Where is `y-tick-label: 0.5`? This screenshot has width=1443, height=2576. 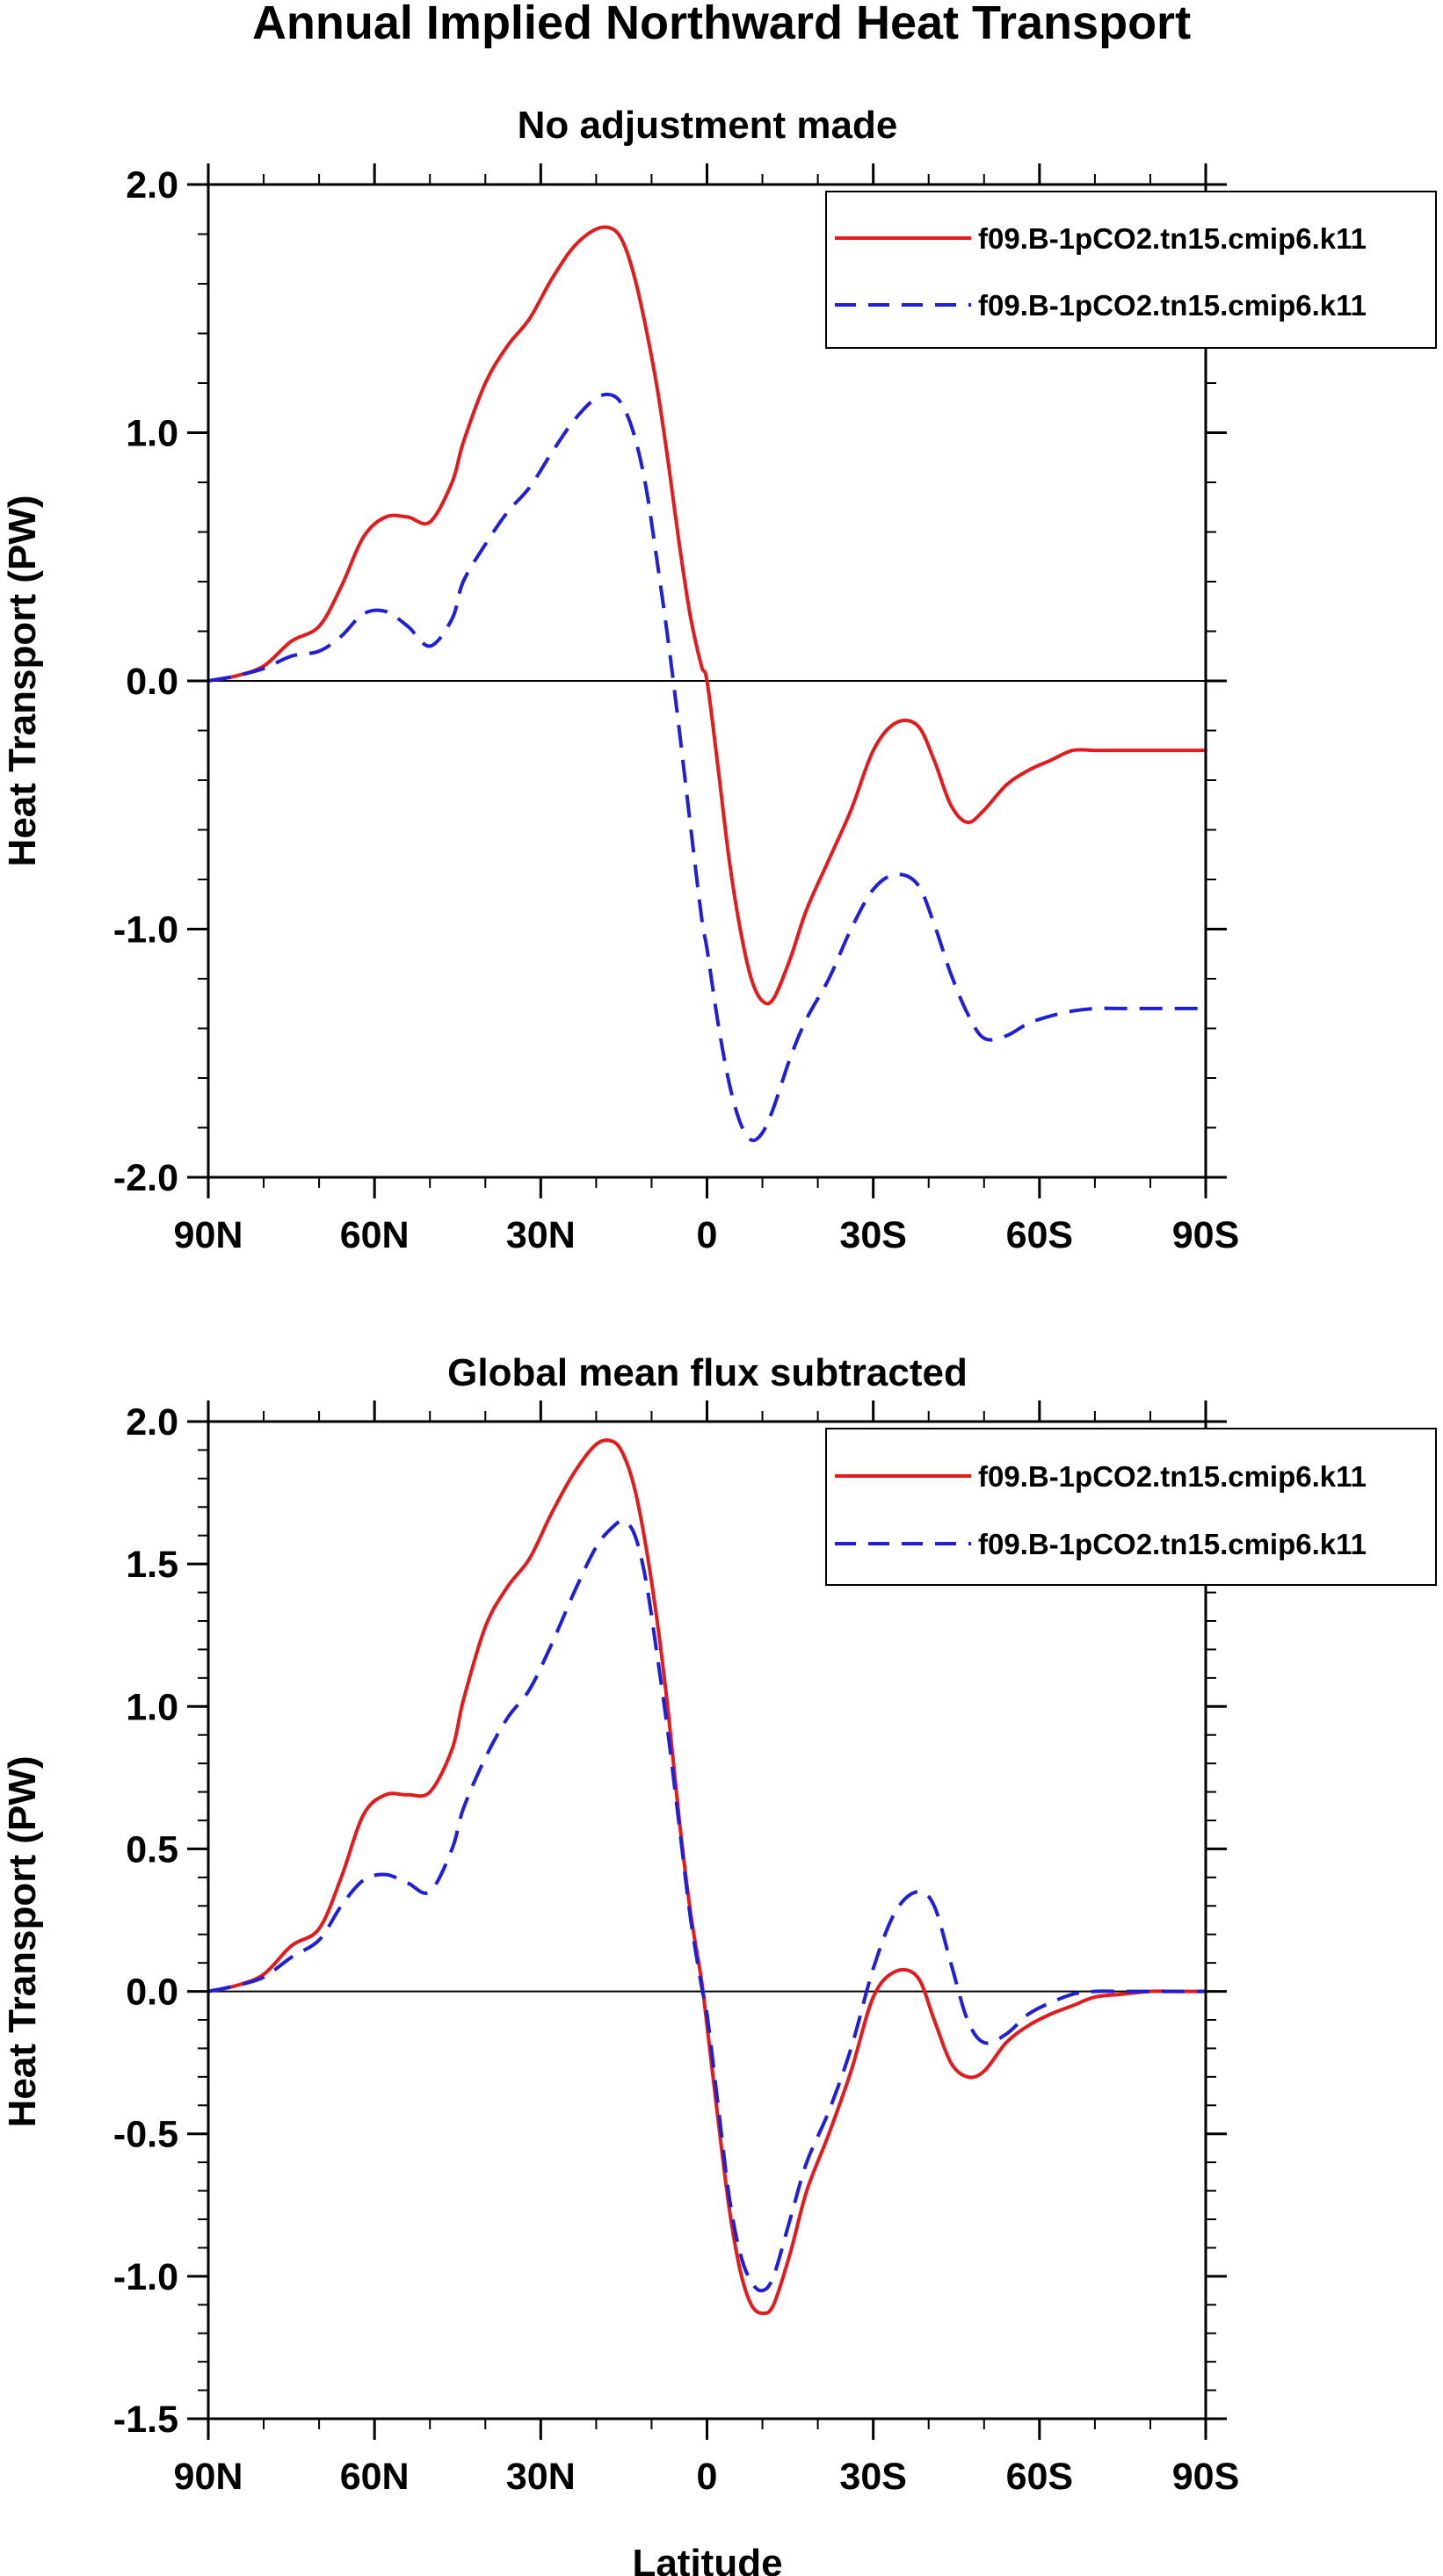 y-tick-label: 0.5 is located at coordinates (152, 1849).